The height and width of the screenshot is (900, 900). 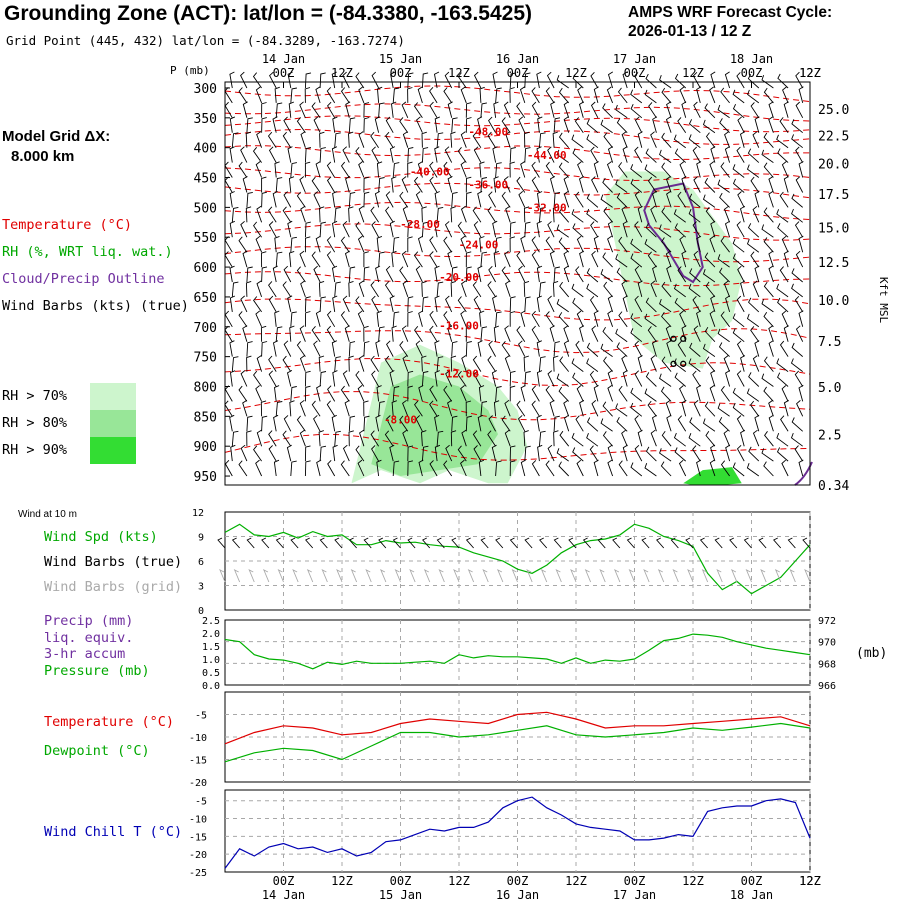 I want to click on pressure-tick-750: 750, so click(x=205, y=358).